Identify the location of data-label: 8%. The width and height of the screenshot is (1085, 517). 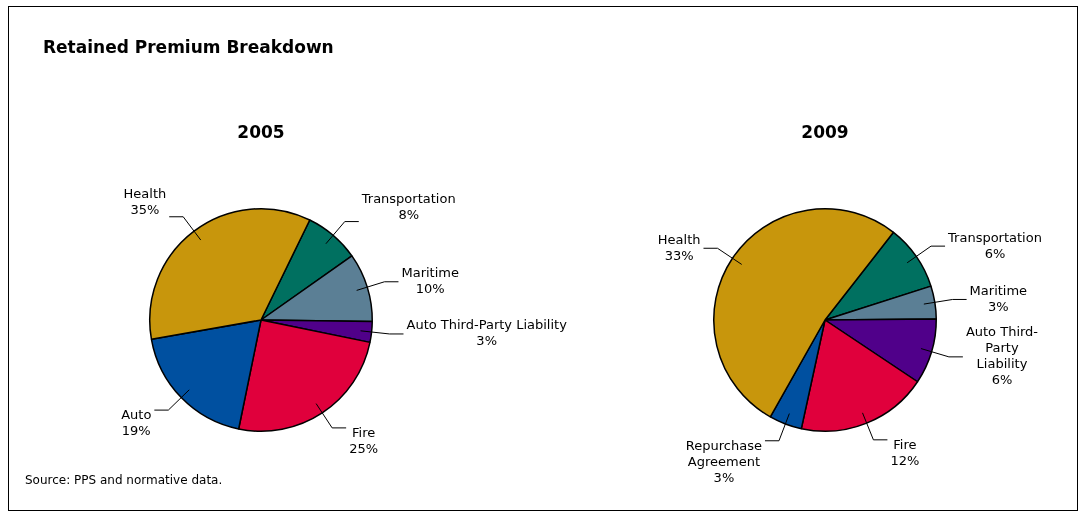
(409, 214).